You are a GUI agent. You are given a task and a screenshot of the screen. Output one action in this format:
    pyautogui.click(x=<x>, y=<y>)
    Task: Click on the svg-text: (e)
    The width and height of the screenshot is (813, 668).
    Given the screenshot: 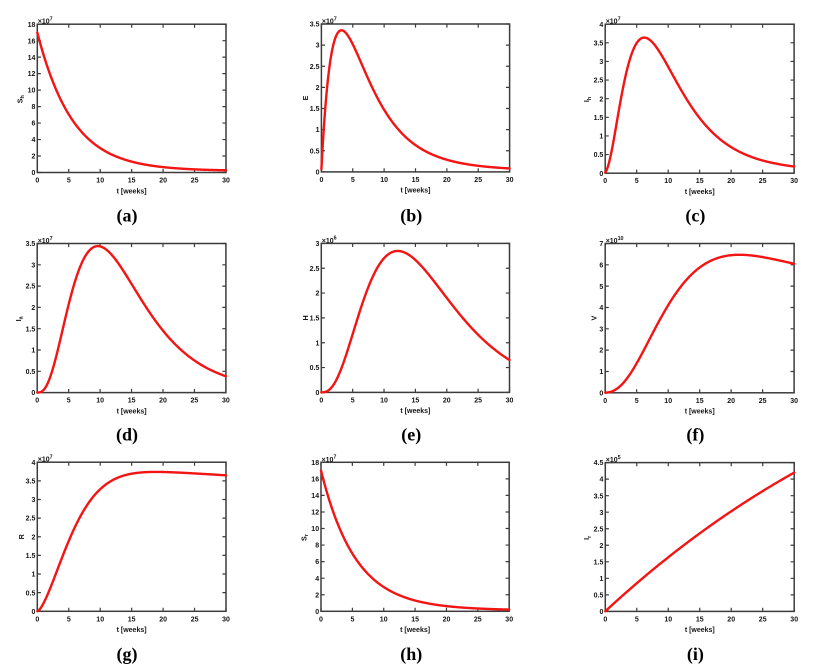 What is the action you would take?
    pyautogui.click(x=411, y=435)
    